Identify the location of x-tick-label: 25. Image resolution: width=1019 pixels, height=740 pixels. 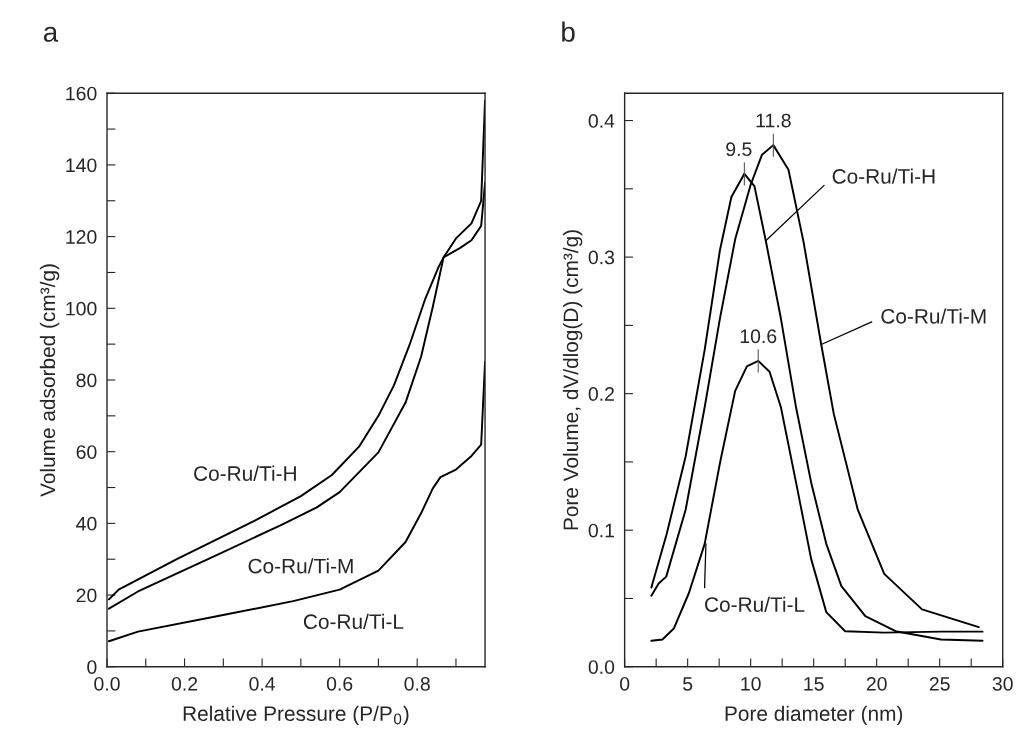
(939, 683).